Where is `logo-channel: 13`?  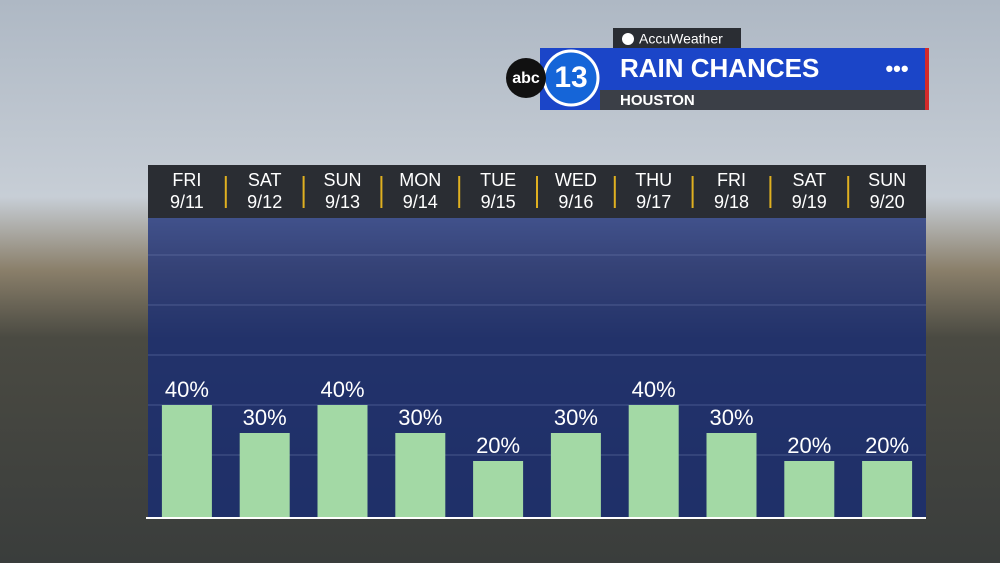 logo-channel: 13 is located at coordinates (570, 77).